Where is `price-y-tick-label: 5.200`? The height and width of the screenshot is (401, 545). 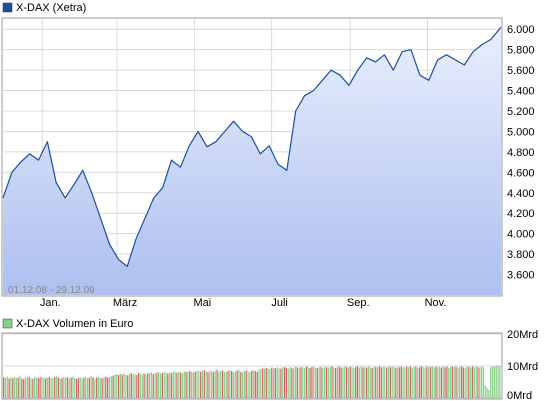 price-y-tick-label: 5.200 is located at coordinates (521, 112).